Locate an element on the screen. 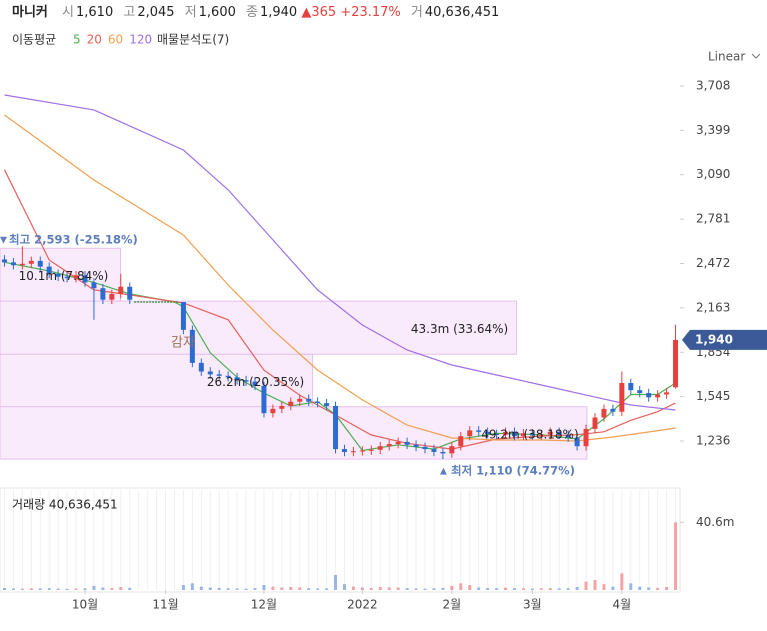 The height and width of the screenshot is (631, 767). low-marker: ▲ is located at coordinates (443, 472).